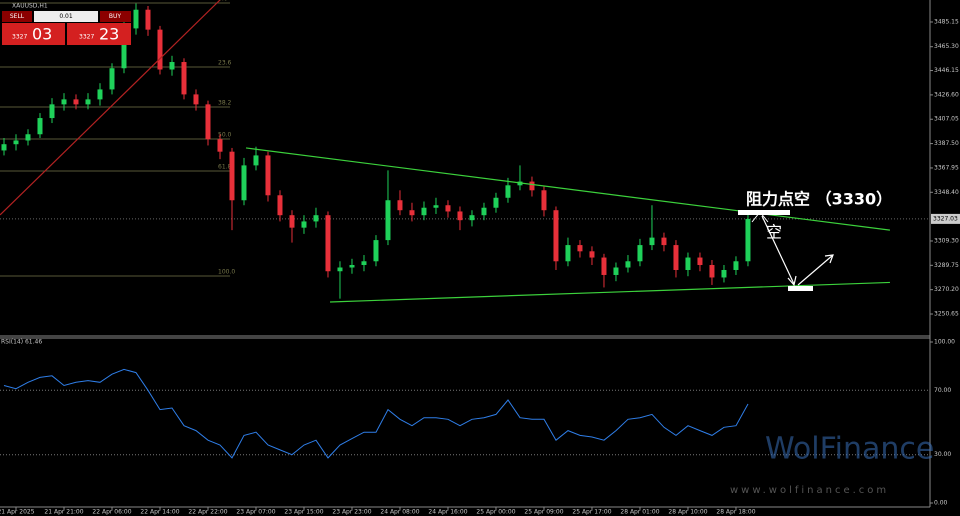  I want to click on x-tick-label: 23 Apr 15:00, so click(303, 512).